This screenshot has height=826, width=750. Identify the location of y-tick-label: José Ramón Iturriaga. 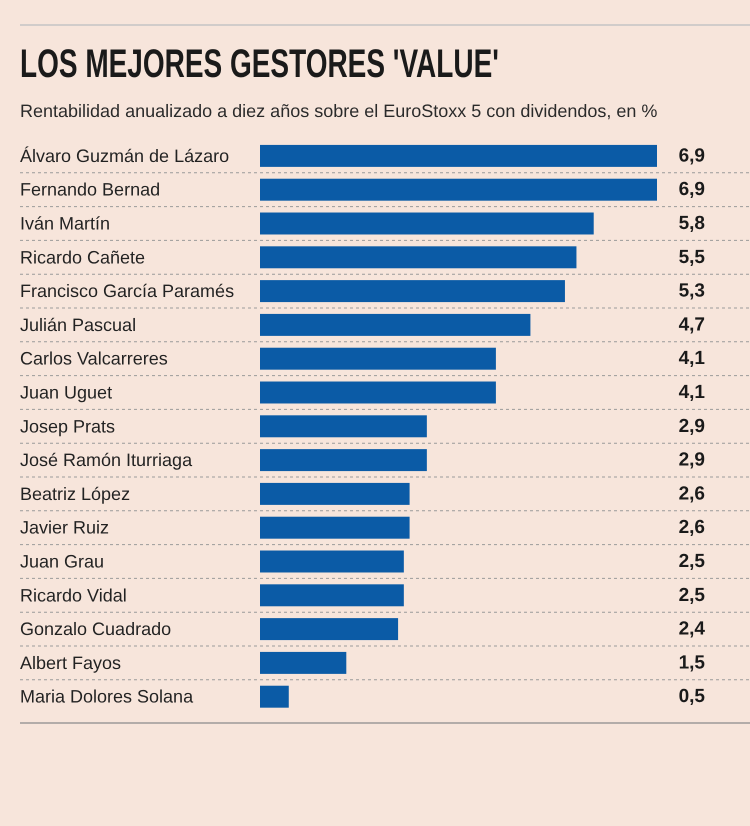
(107, 460).